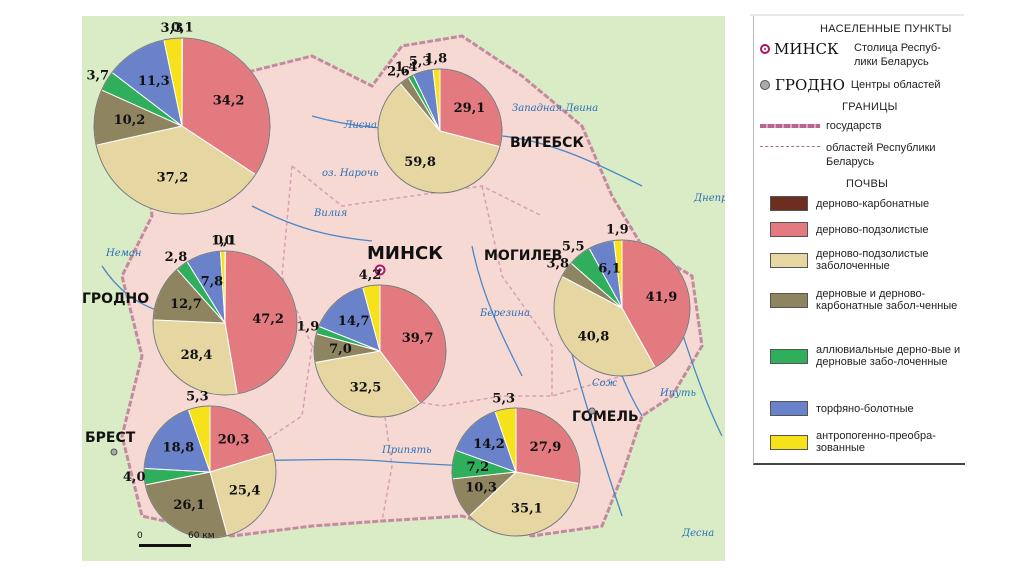 This screenshot has width=1024, height=574. I want to click on soil-label: антропогенно-преобра-зованные, so click(876, 442).